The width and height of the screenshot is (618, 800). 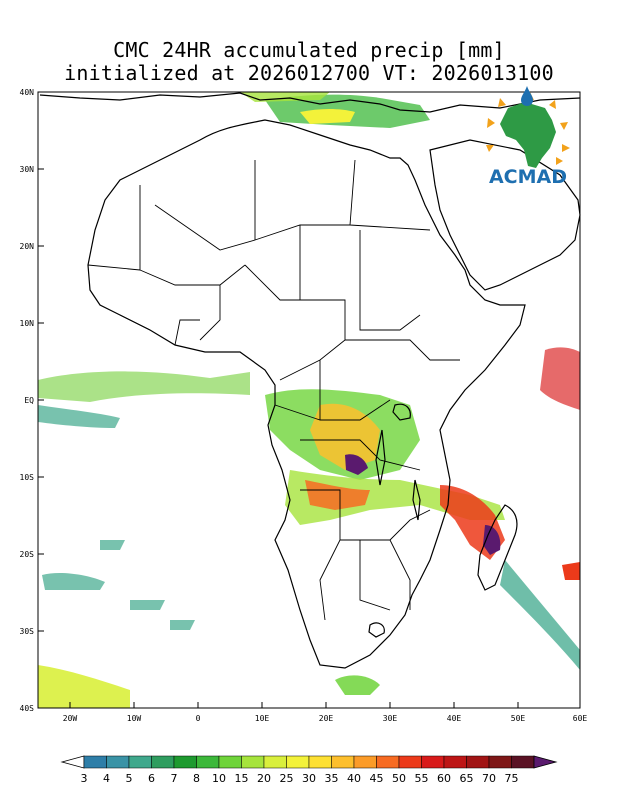 I want to click on colorbar-label: 8, so click(x=196, y=778).